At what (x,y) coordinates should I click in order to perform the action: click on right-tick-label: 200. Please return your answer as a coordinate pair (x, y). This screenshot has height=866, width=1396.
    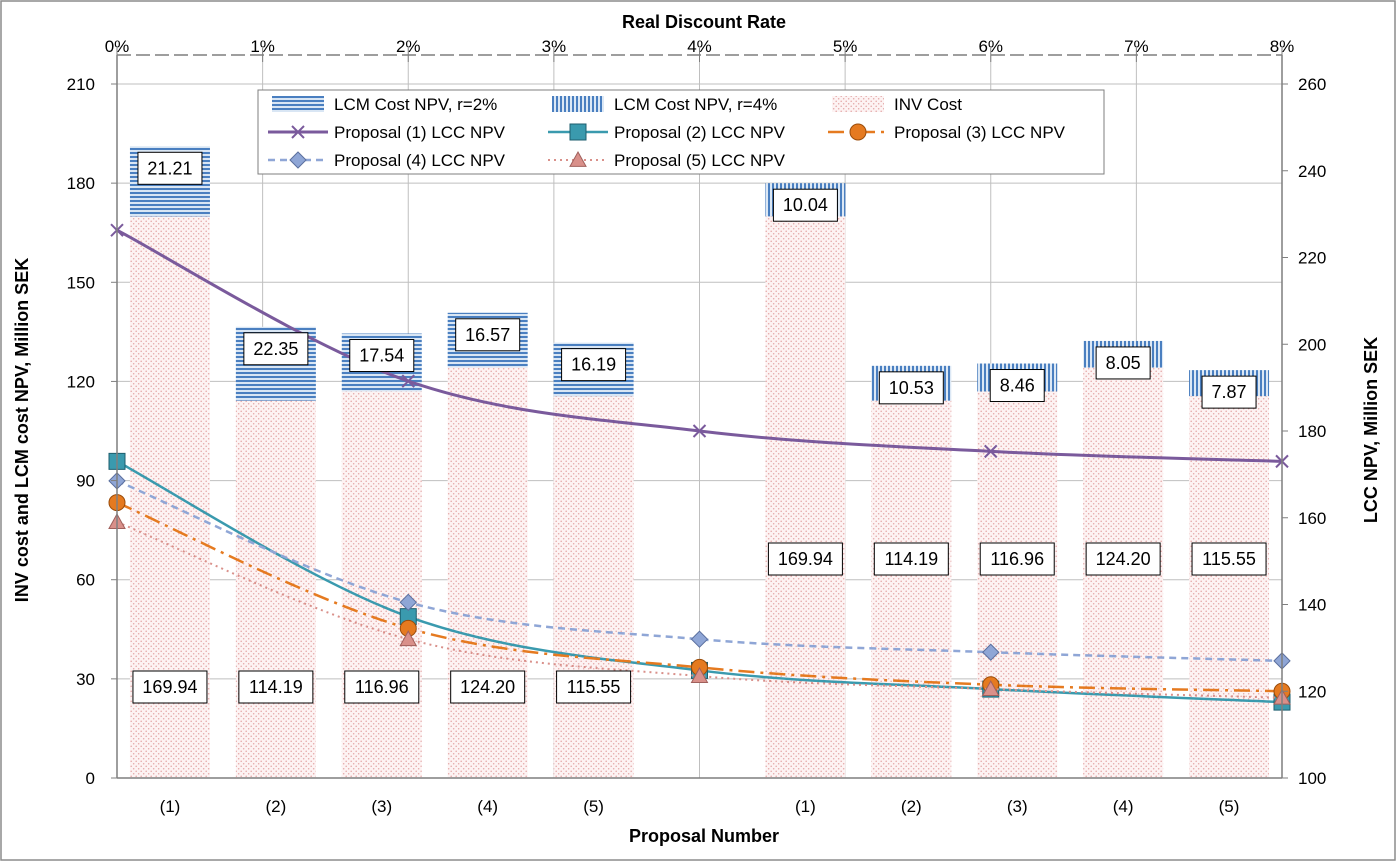
    Looking at the image, I should click on (1312, 344).